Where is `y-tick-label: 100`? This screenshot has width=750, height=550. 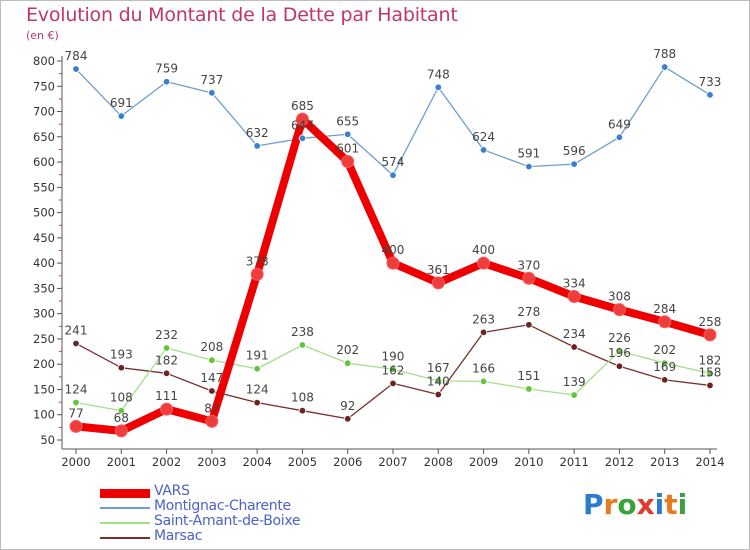
y-tick-label: 100 is located at coordinates (44, 415).